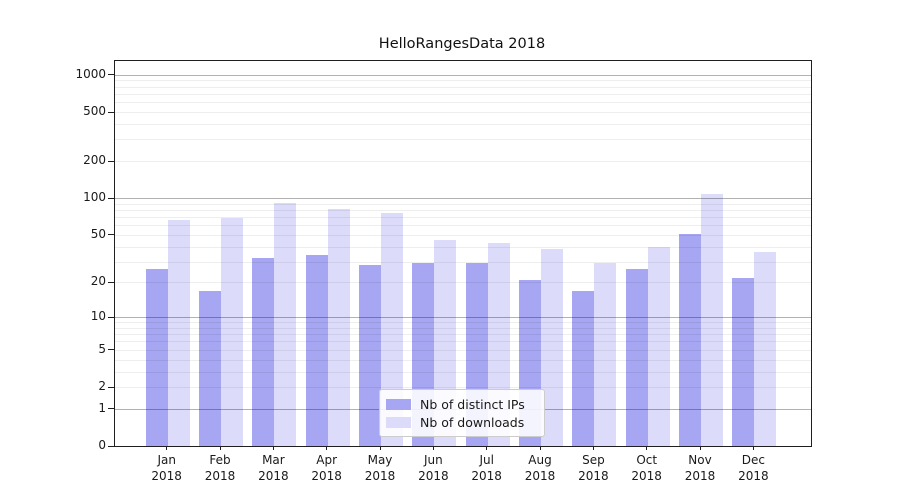 This screenshot has height=500, width=900. I want to click on chart-title: HelloRangesData 2018, so click(462, 44).